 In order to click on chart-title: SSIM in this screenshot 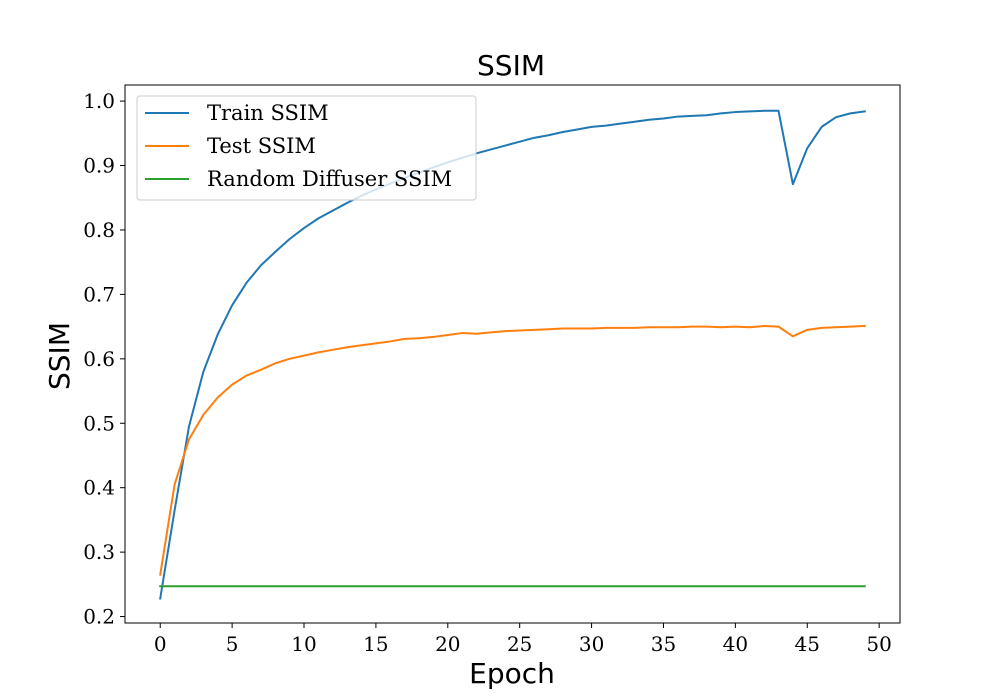, I will do `click(511, 65)`.